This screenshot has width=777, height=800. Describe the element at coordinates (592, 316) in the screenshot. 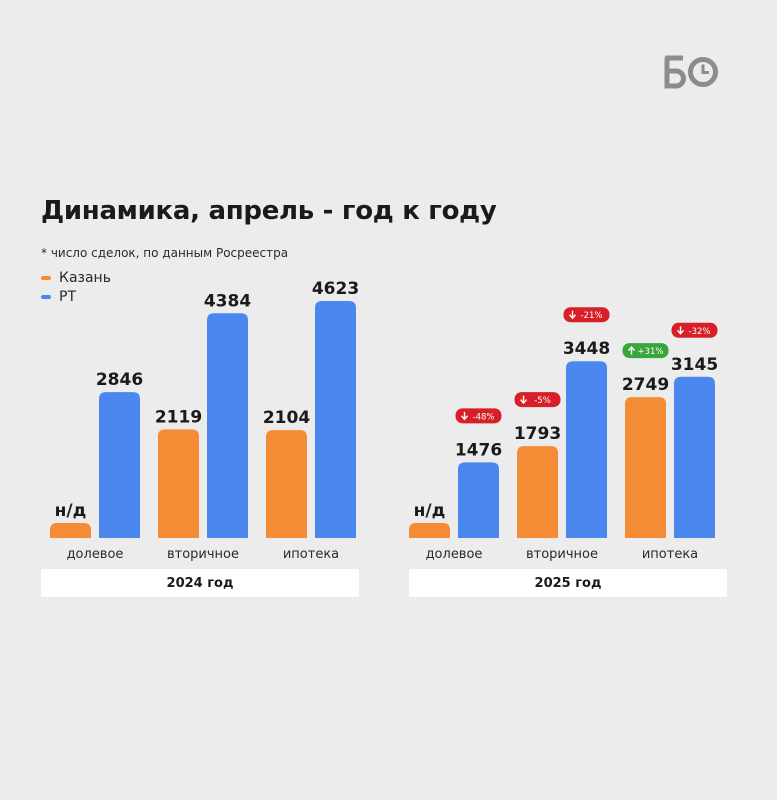

I see `change-badge-text-1-2: -21%` at that location.